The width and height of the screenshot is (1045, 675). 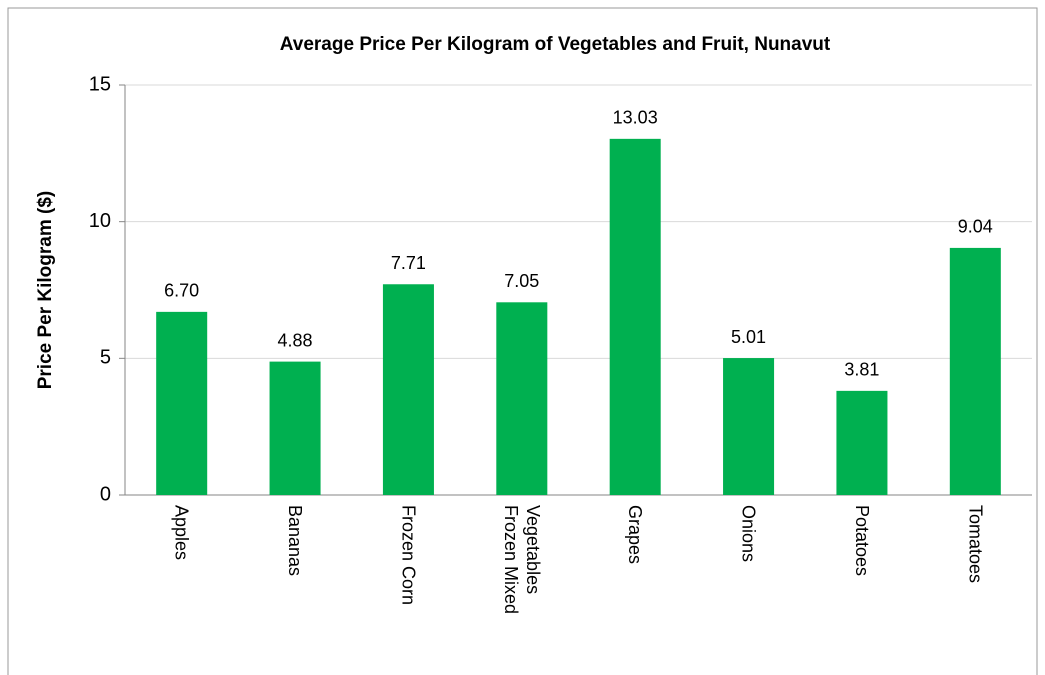 What do you see at coordinates (295, 340) in the screenshot?
I see `data-label: 4.88` at bounding box center [295, 340].